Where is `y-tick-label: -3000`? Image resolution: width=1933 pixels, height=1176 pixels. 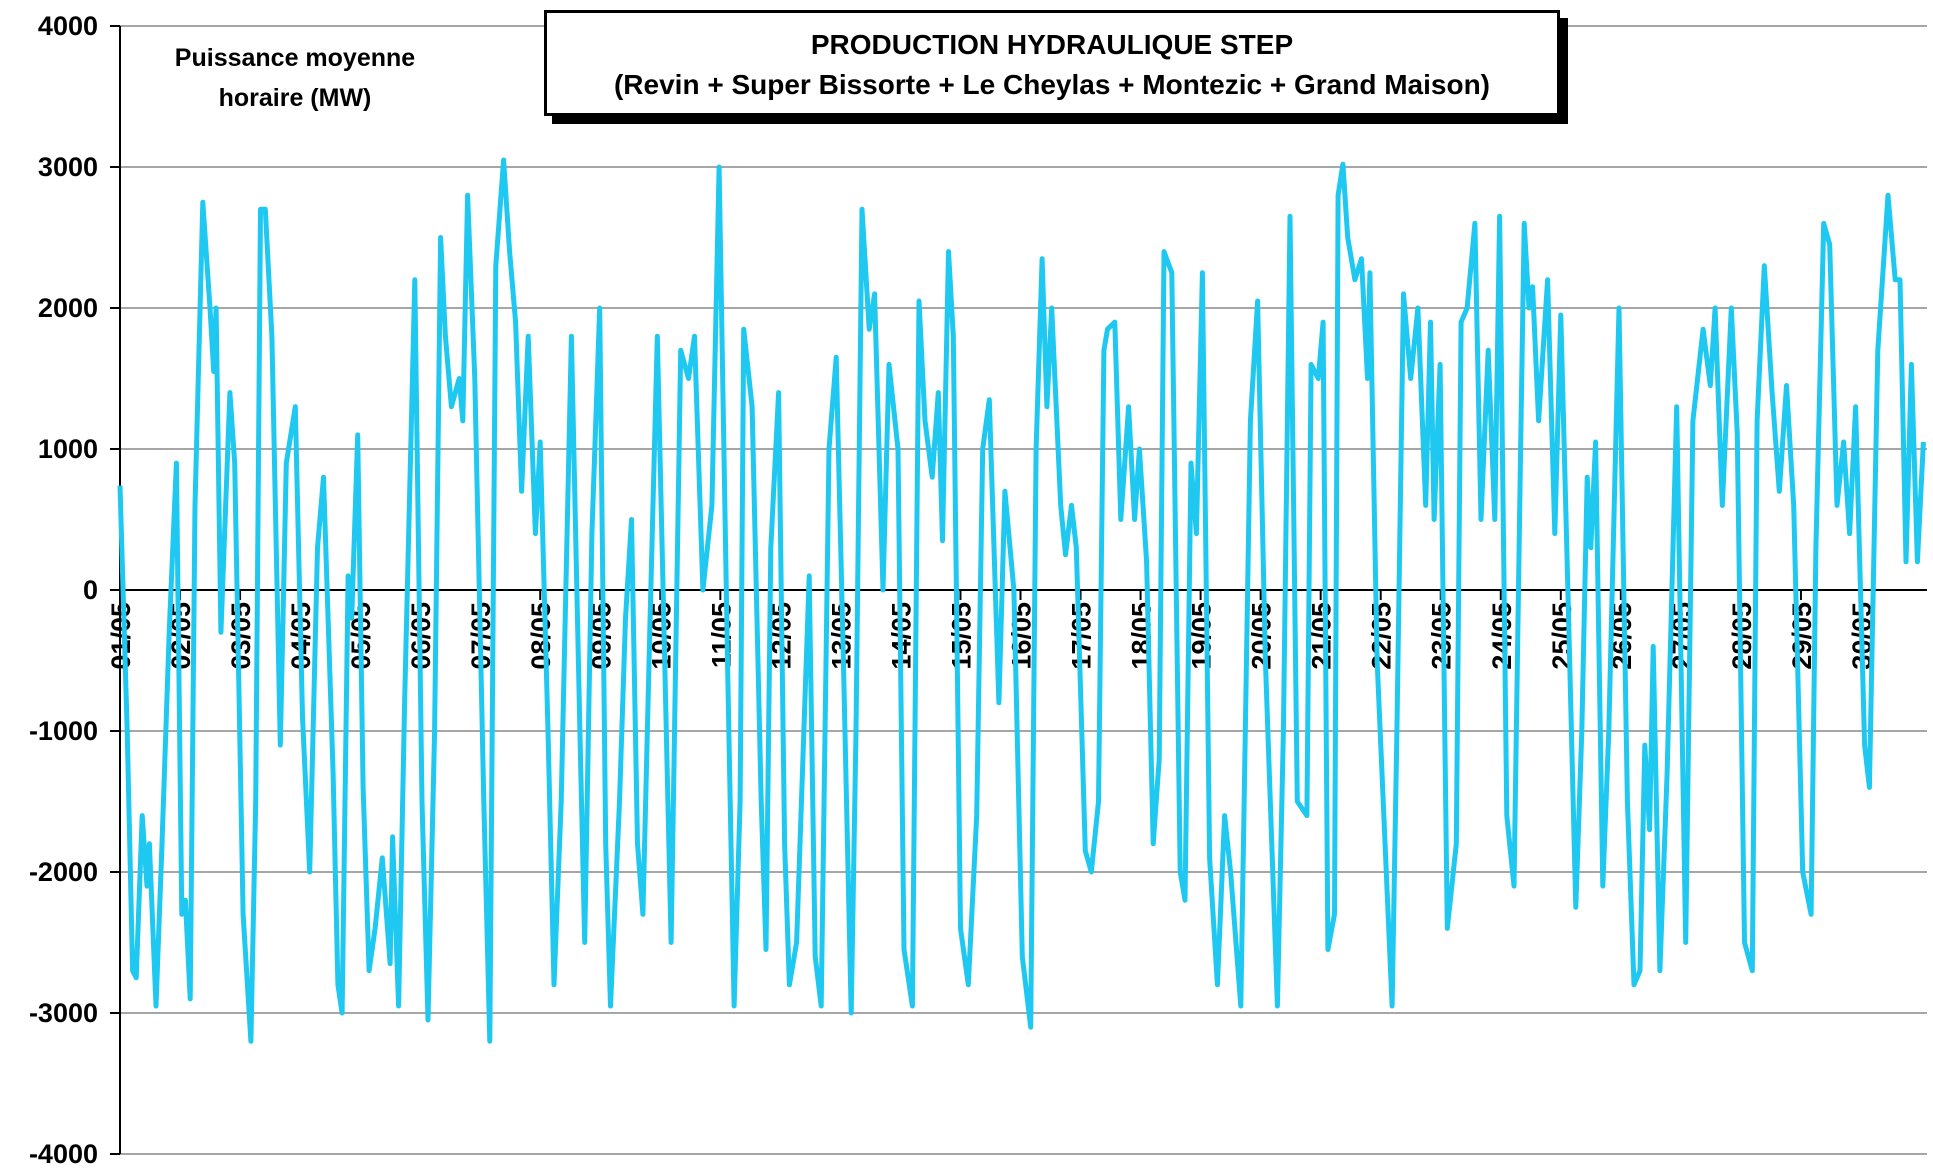 y-tick-label: -3000 is located at coordinates (63, 1013).